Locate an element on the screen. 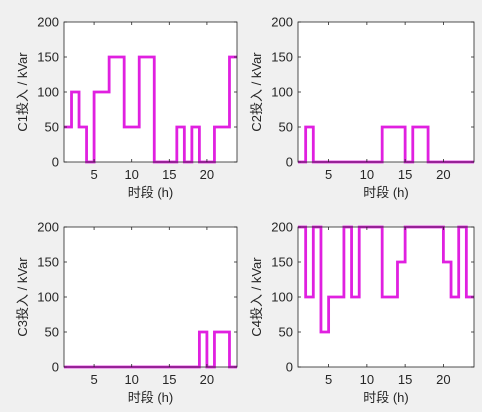  y-axis-label: C2投入 / kVar is located at coordinates (256, 92).